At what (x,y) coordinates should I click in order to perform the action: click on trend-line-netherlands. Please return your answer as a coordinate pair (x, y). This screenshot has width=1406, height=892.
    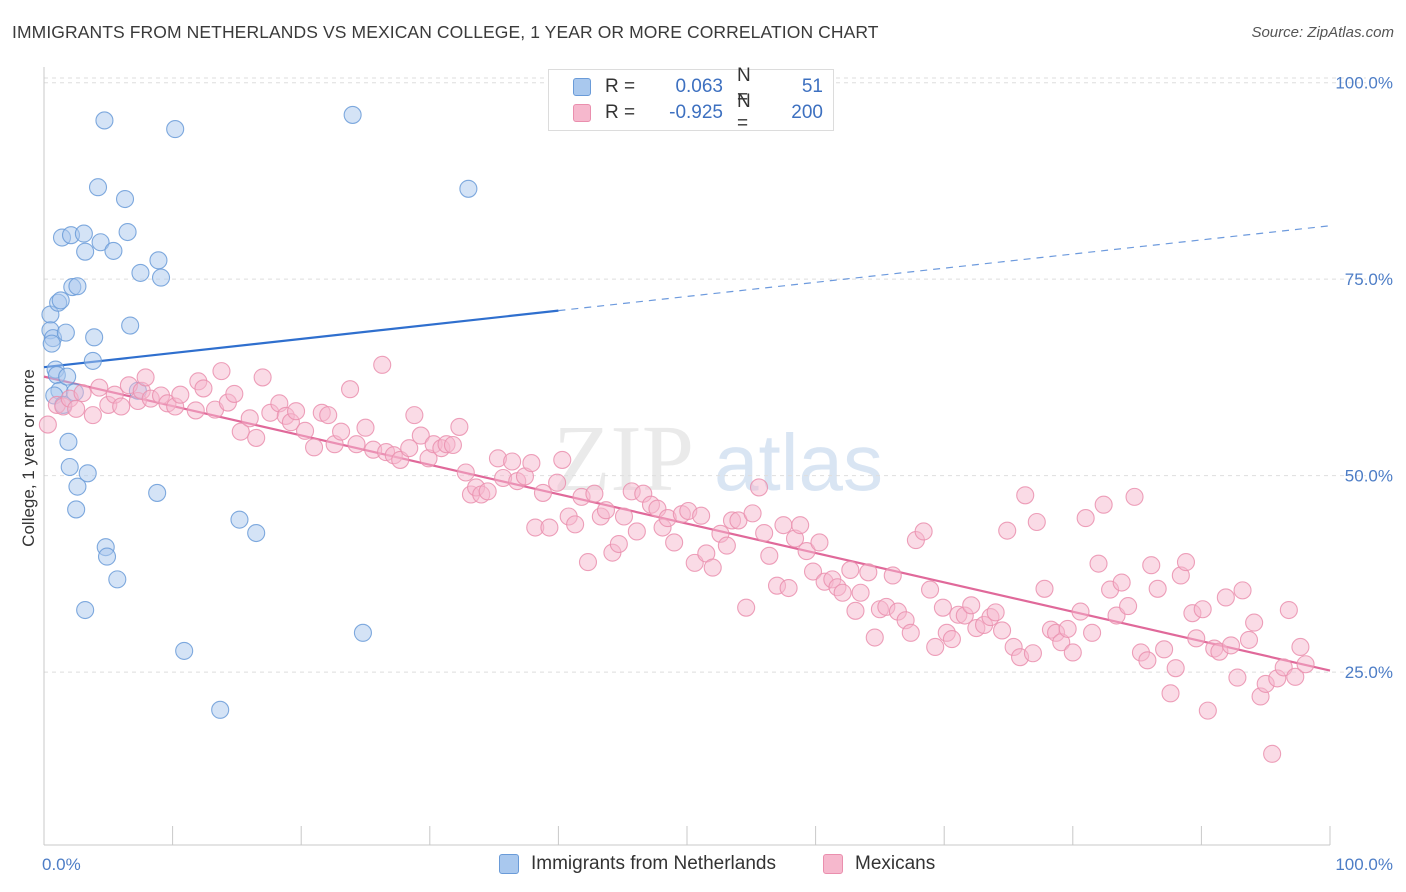
    Looking at the image, I should click on (301, 339).